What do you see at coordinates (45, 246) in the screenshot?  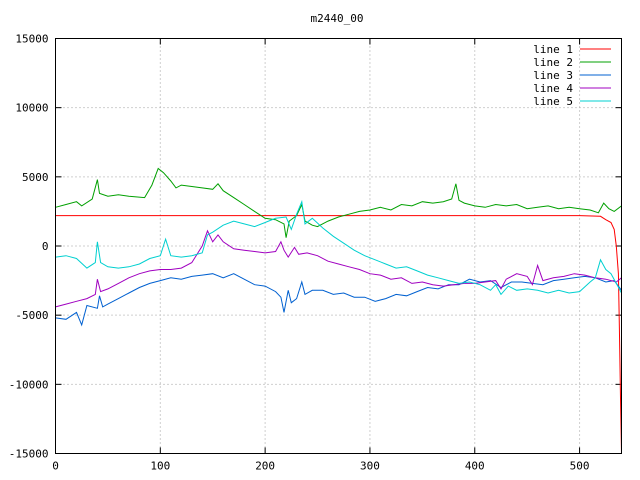 I see `y-tick-label: 0` at bounding box center [45, 246].